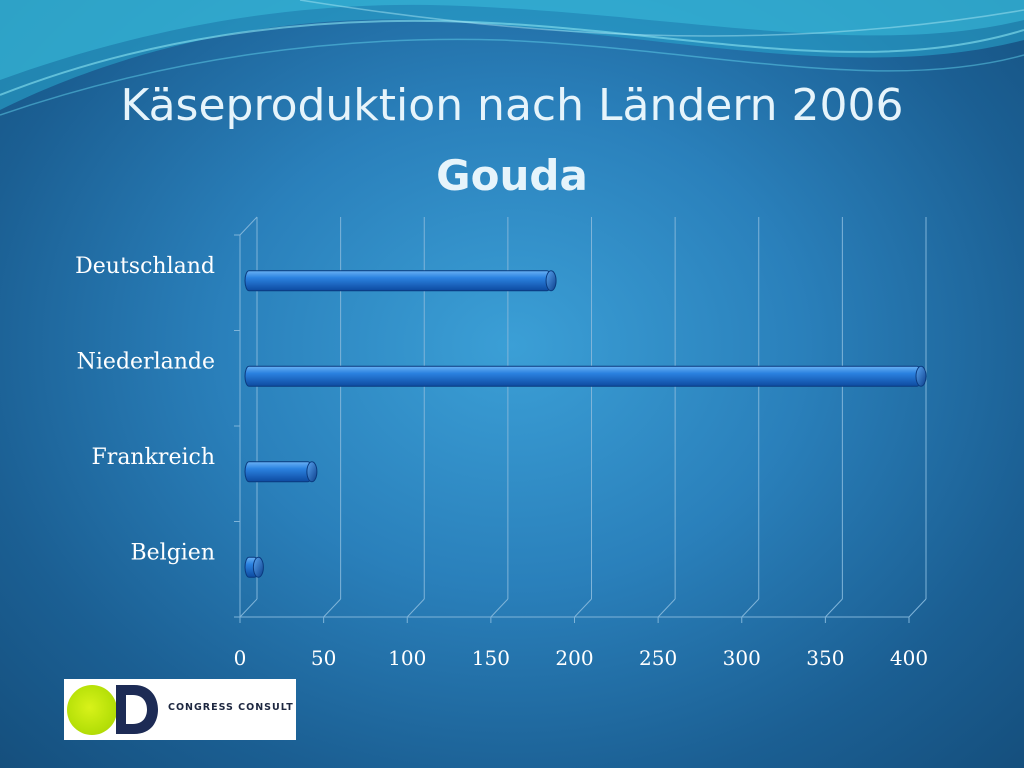 The width and height of the screenshot is (1024, 768). I want to click on category-label: Niederlande, so click(146, 361).